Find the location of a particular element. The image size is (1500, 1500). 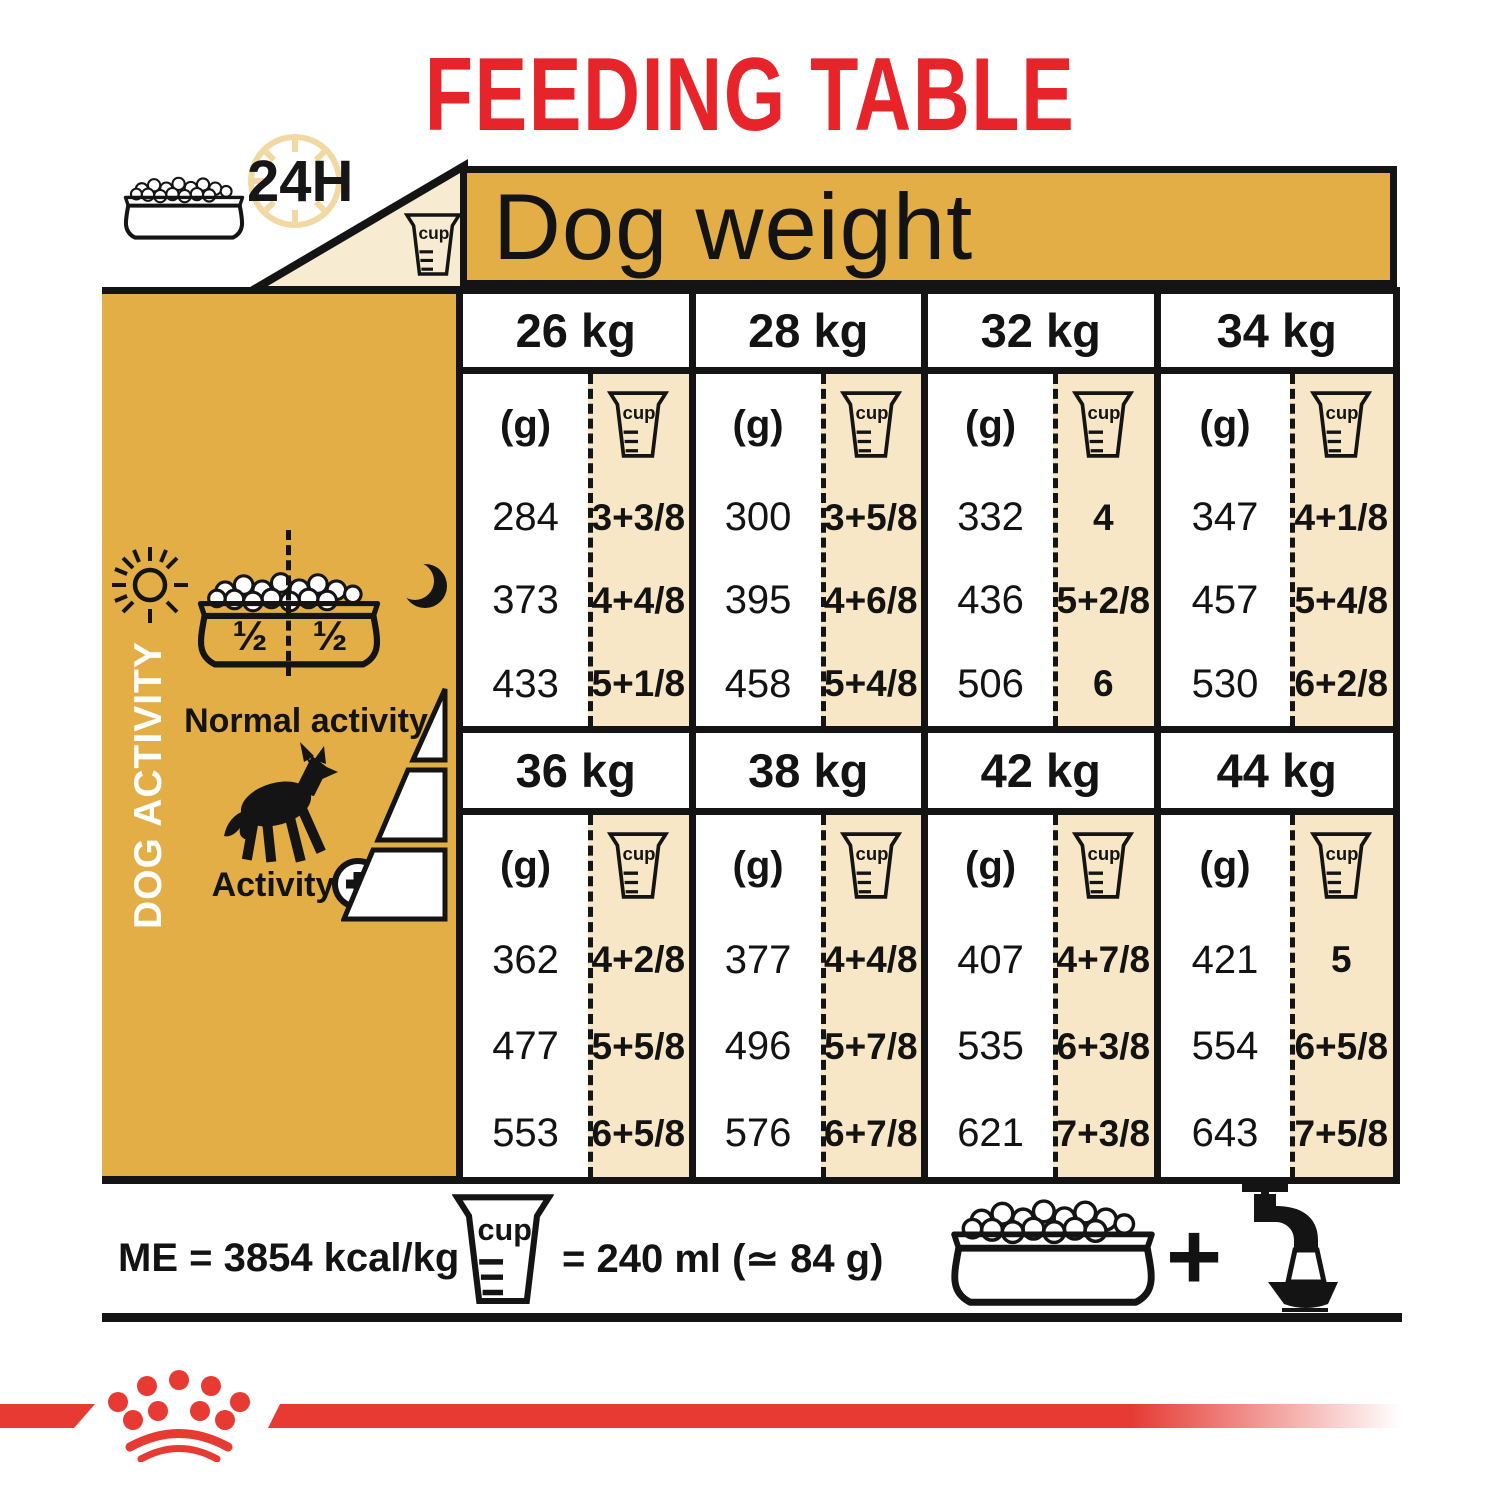

grams-value: 433 is located at coordinates (525, 683).